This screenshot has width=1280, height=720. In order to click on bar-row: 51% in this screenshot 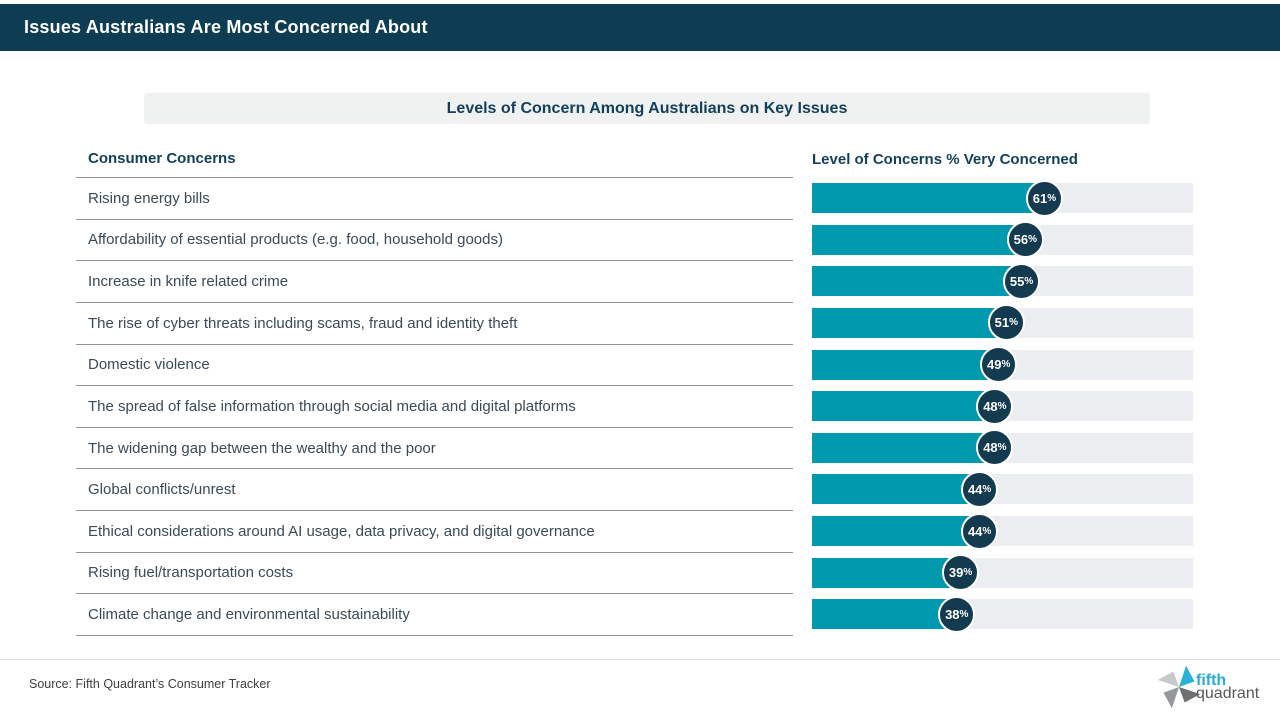, I will do `click(1002, 327)`.